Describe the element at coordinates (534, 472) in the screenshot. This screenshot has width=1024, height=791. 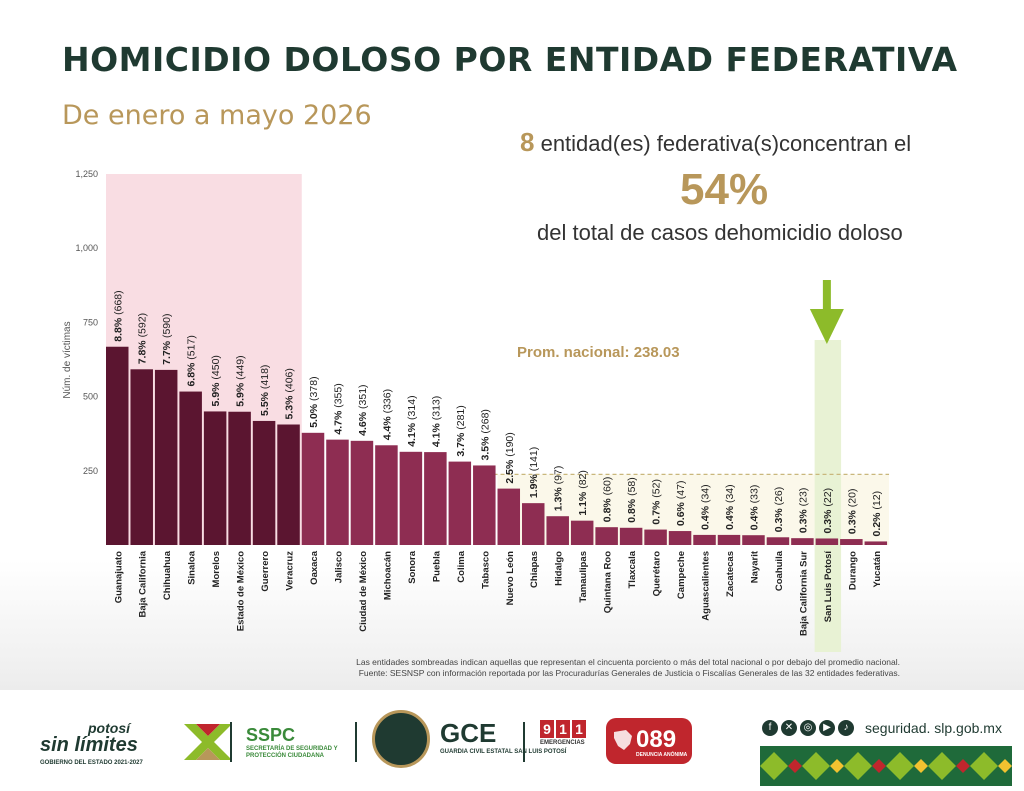
I see `bar-value-label: 1.9% (141)` at that location.